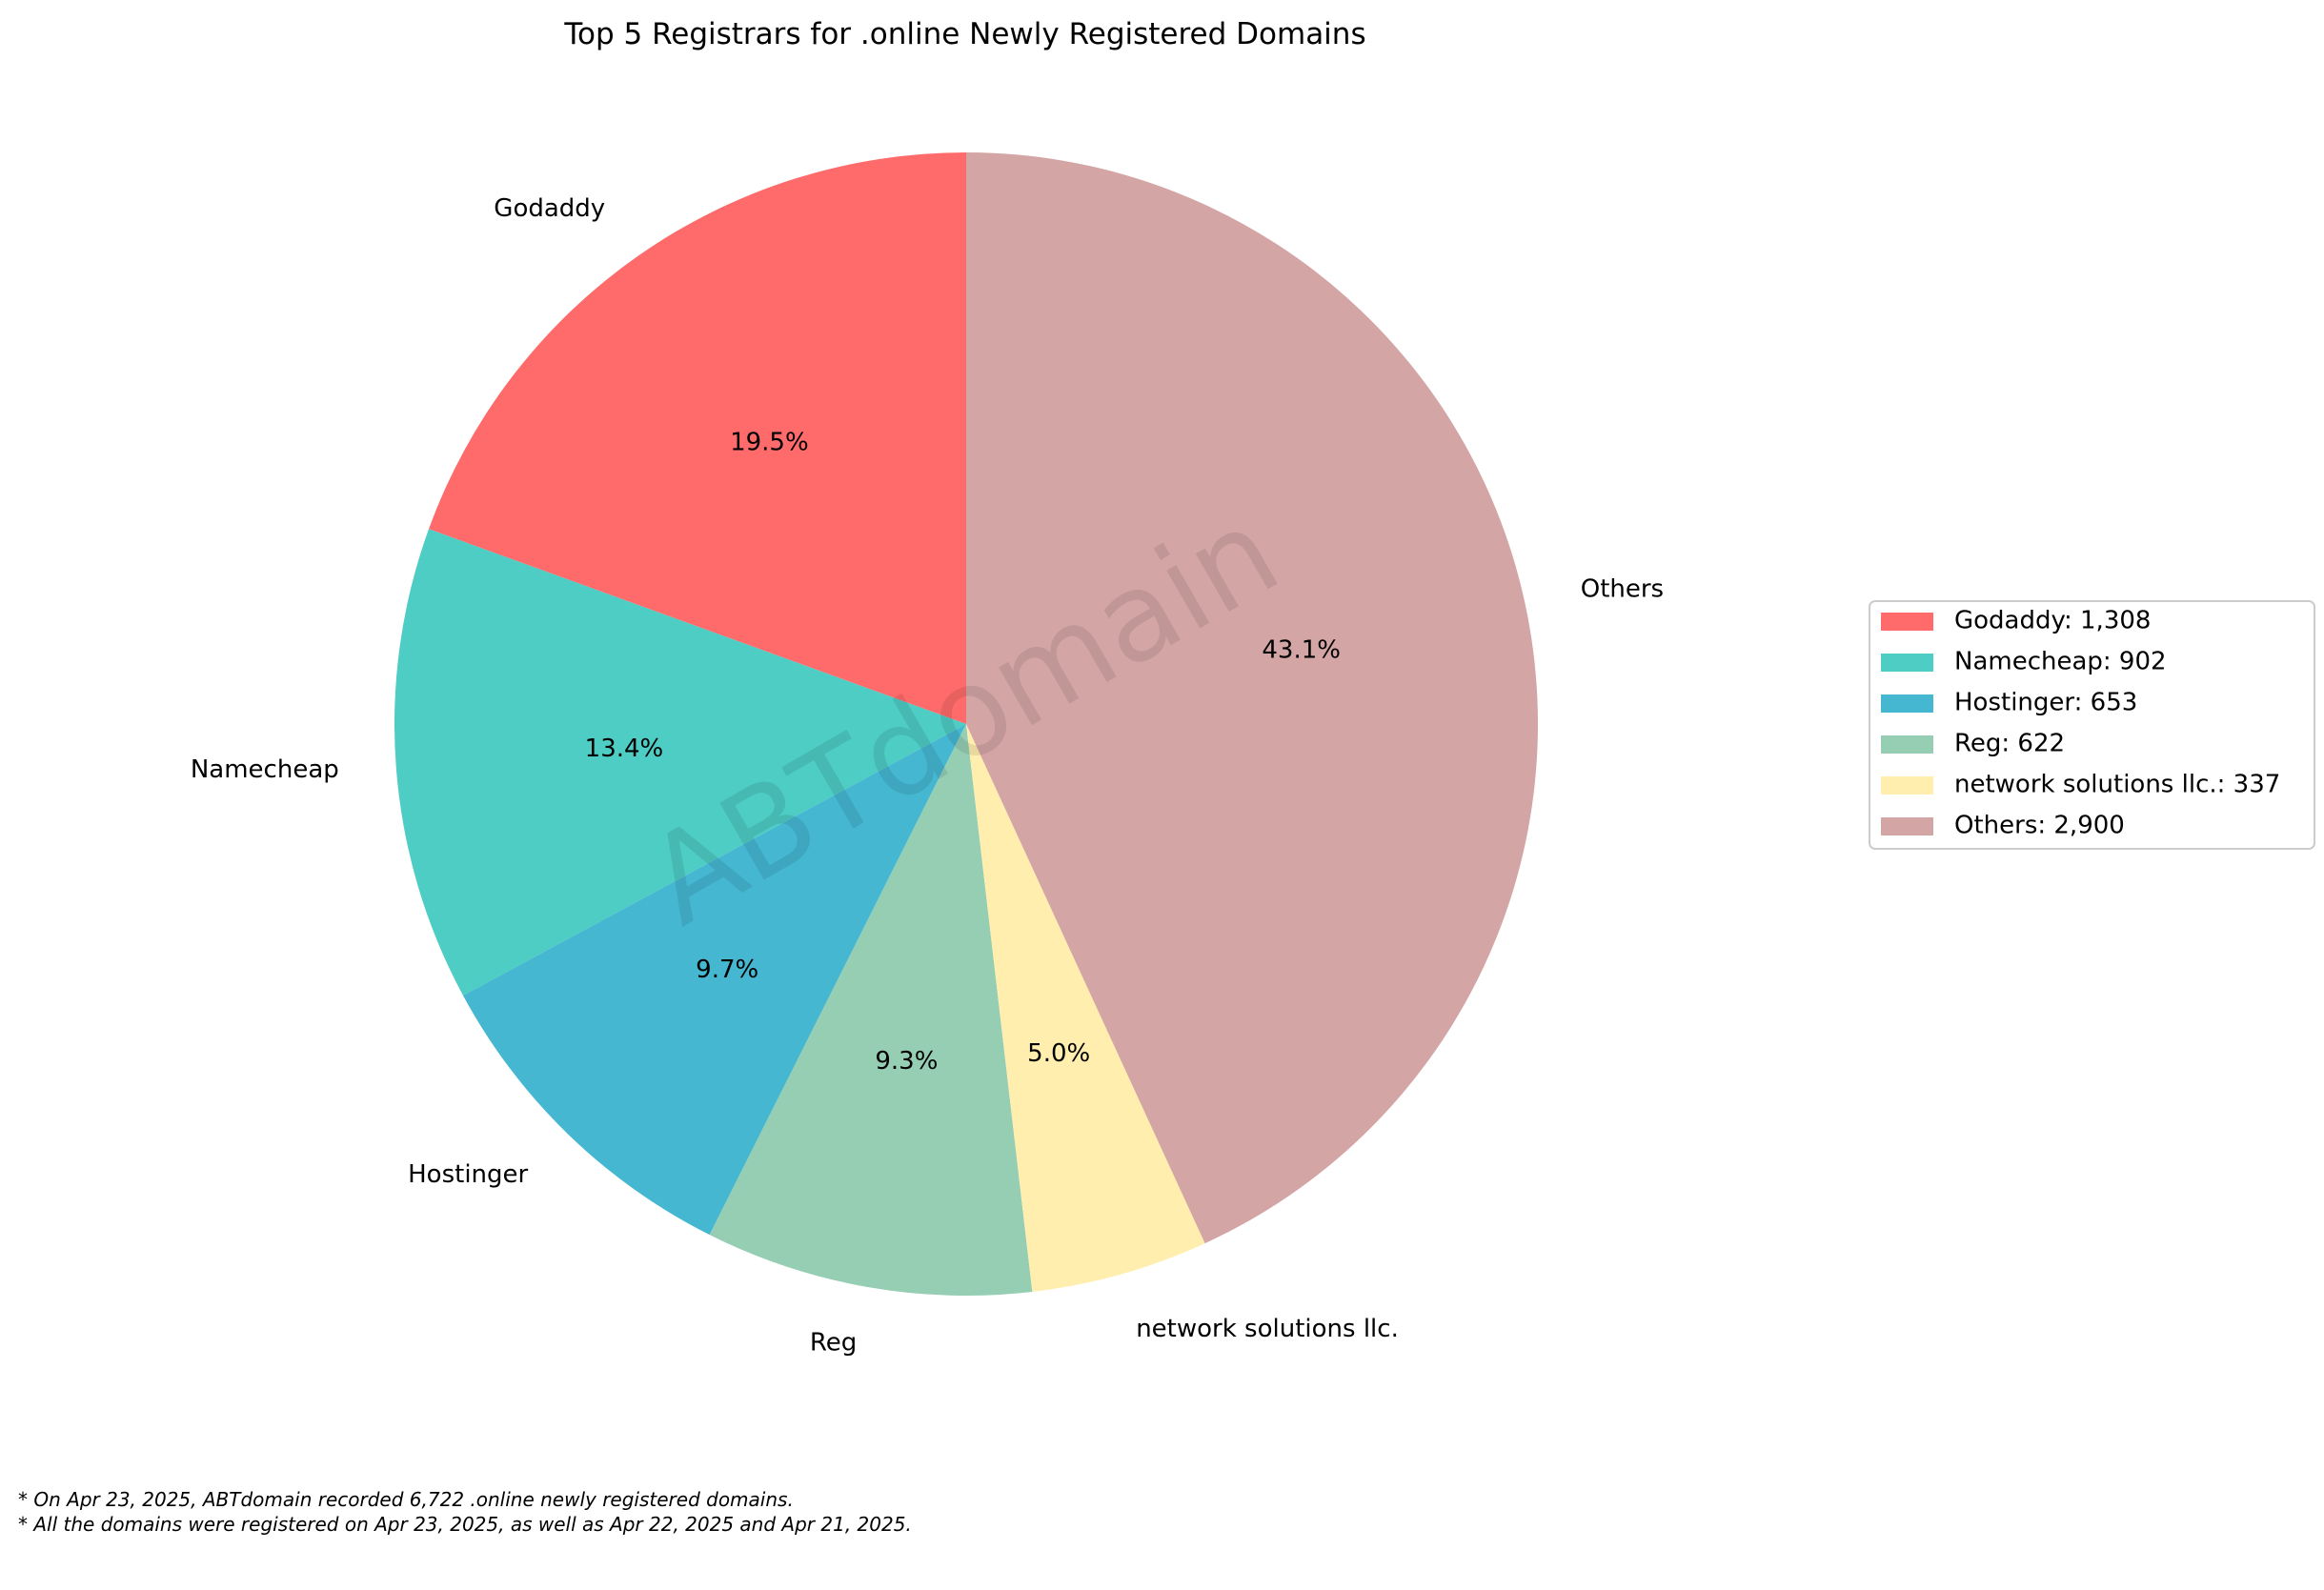 The height and width of the screenshot is (1590, 2324). I want to click on slice-label-reg: Reg, so click(834, 1343).